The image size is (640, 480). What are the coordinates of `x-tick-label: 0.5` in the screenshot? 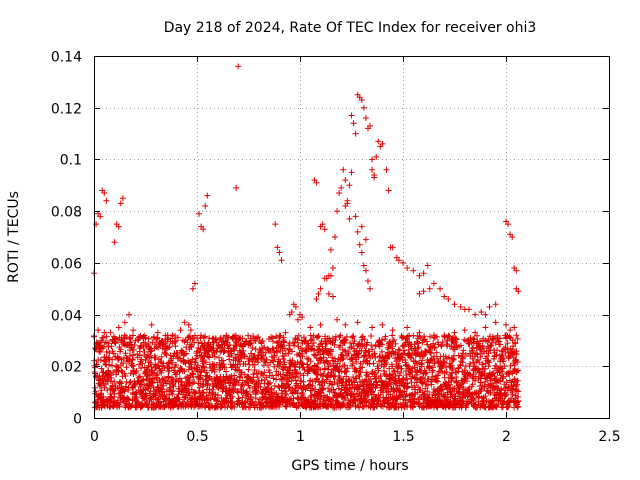 It's located at (197, 437).